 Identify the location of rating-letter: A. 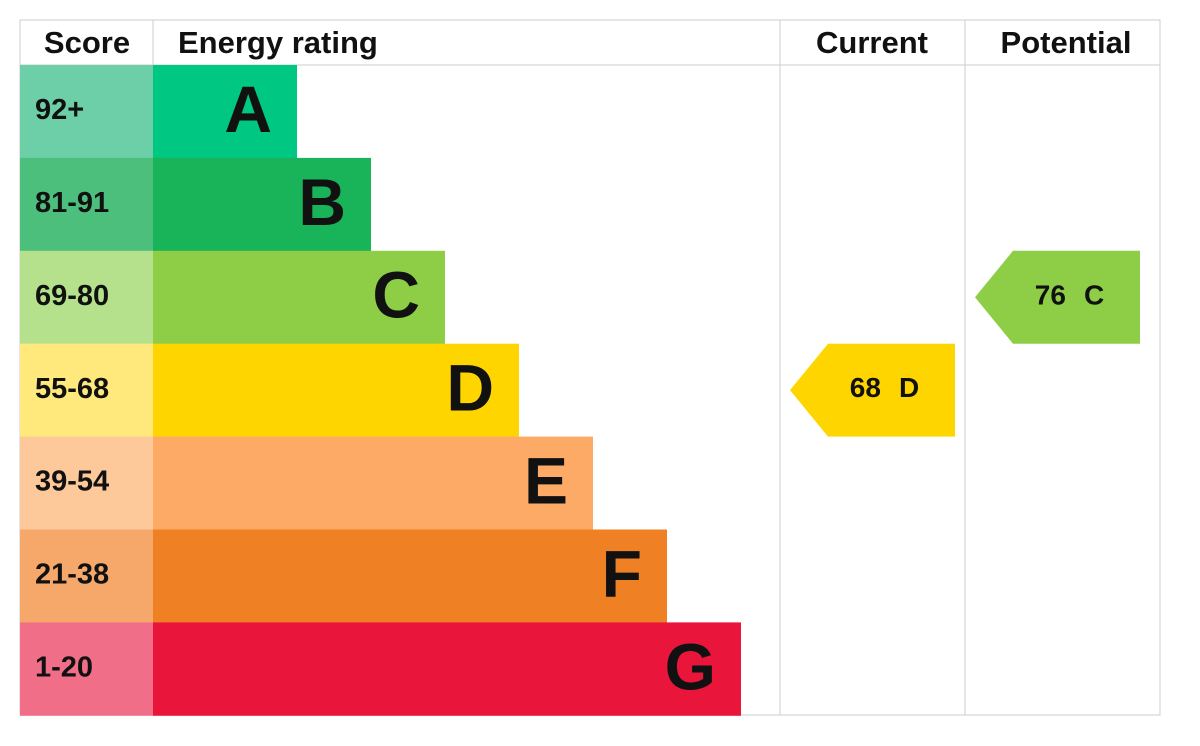
(248, 109).